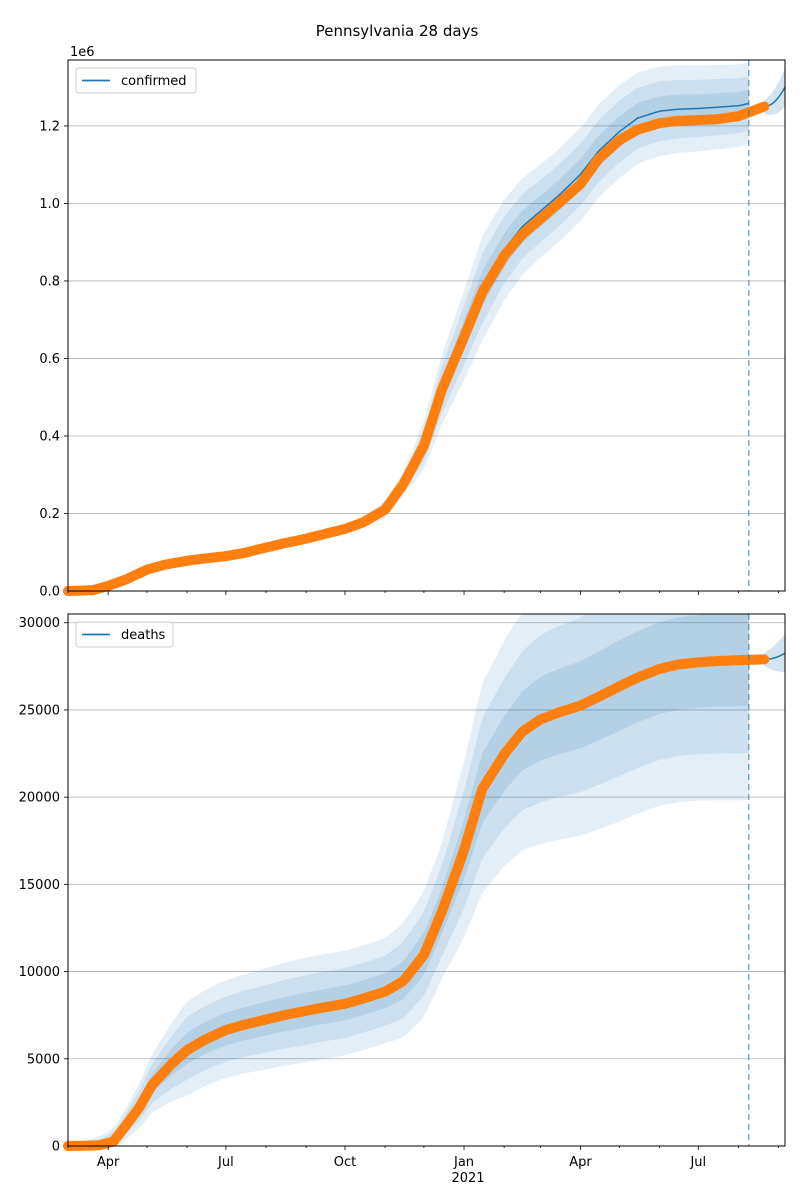 Image resolution: width=800 pixels, height=1200 pixels. What do you see at coordinates (56, 1147) in the screenshot?
I see `y-tick-label: 0` at bounding box center [56, 1147].